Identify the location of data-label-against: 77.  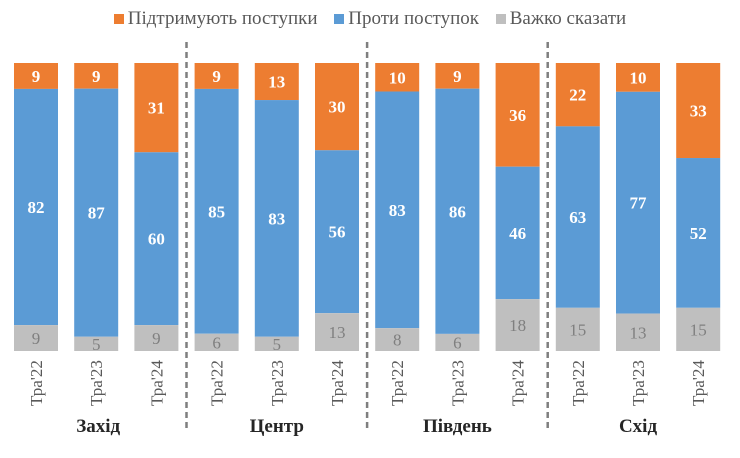
(639, 203).